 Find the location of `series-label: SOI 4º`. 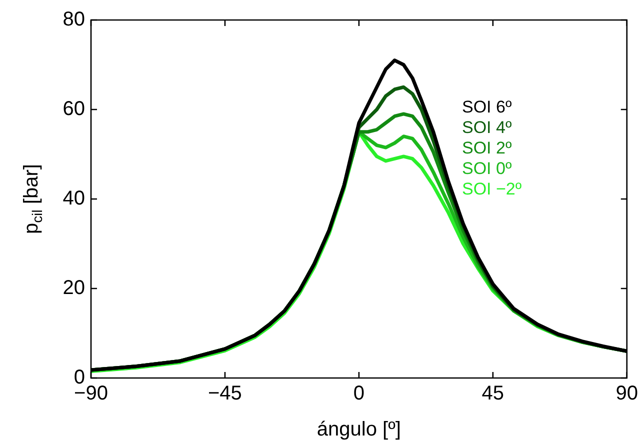

series-label: SOI 4º is located at coordinates (487, 128).